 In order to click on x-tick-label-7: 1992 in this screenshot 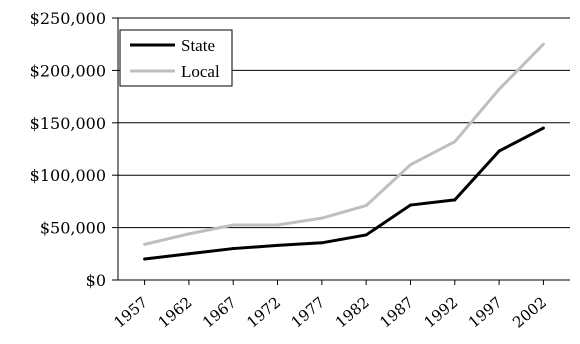, I will do `click(441, 312)`.